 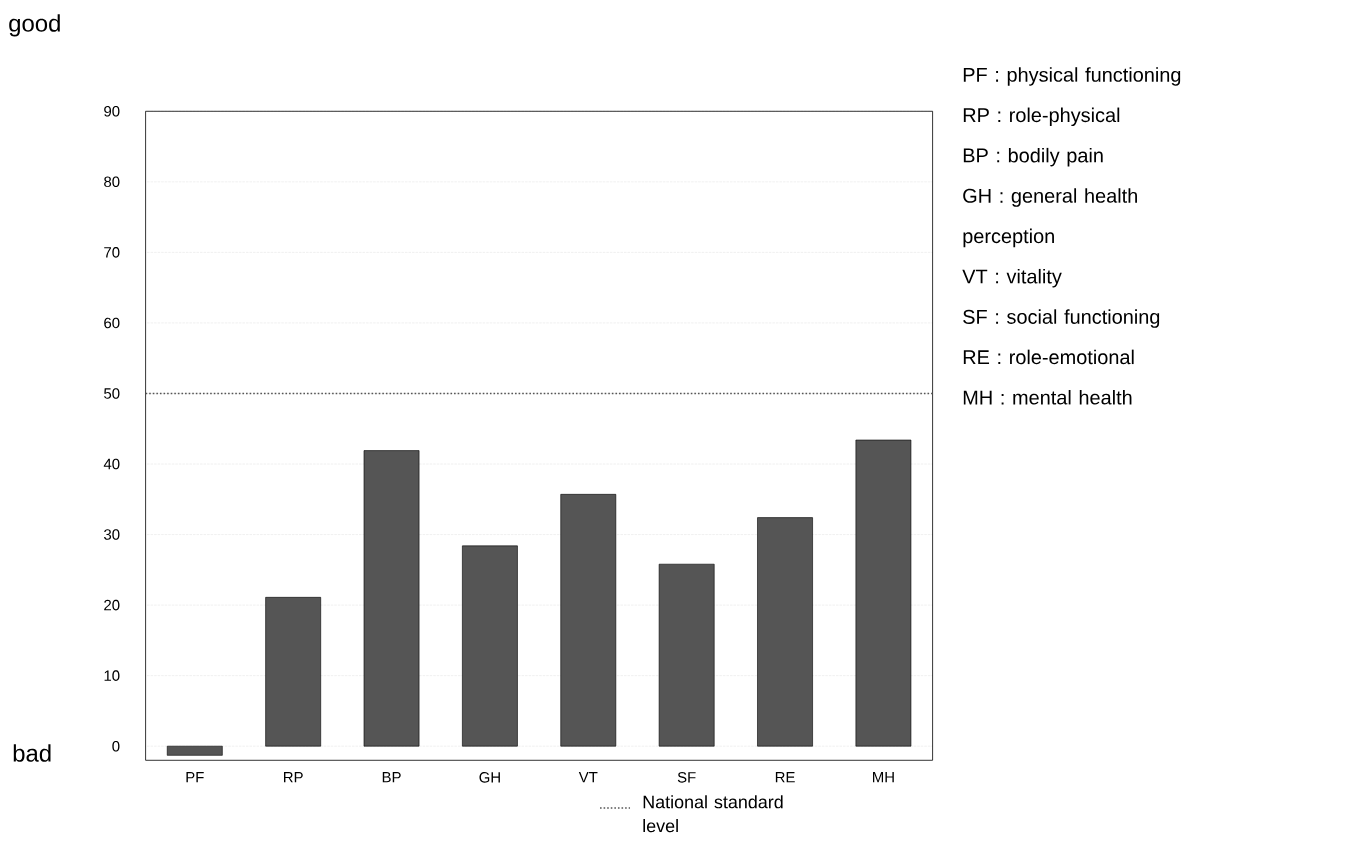 What do you see at coordinates (588, 777) in the screenshot?
I see `x-tick-label: VT` at bounding box center [588, 777].